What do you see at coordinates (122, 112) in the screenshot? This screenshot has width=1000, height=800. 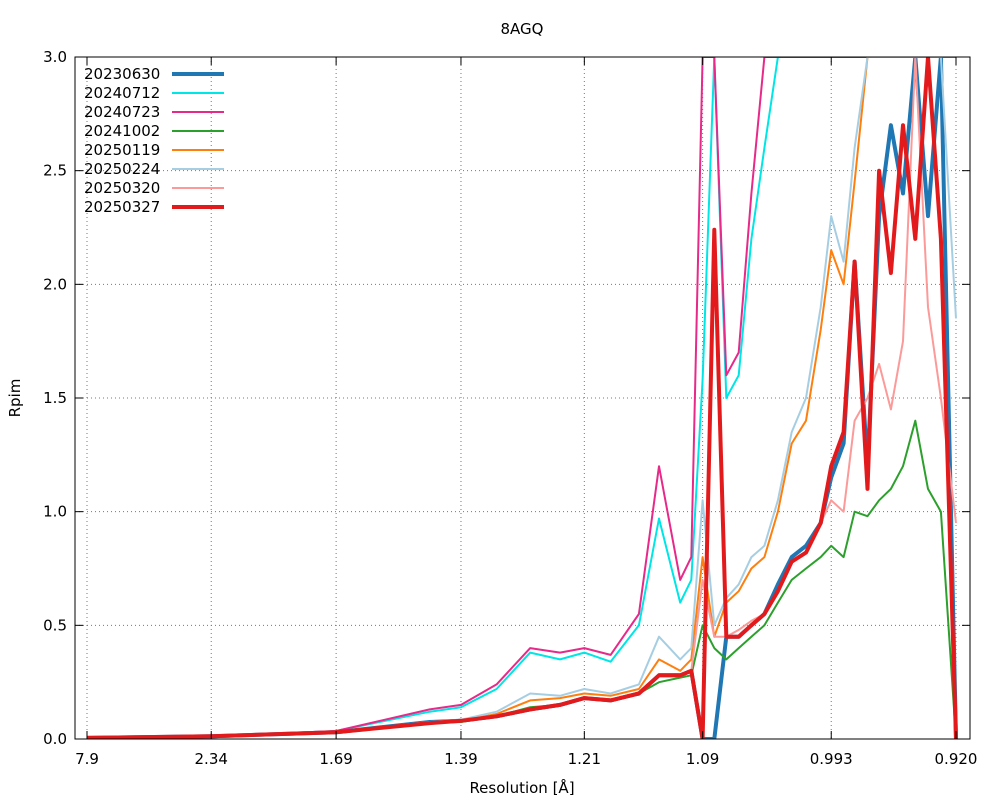 I see `legend-label-20240723: 20240723` at bounding box center [122, 112].